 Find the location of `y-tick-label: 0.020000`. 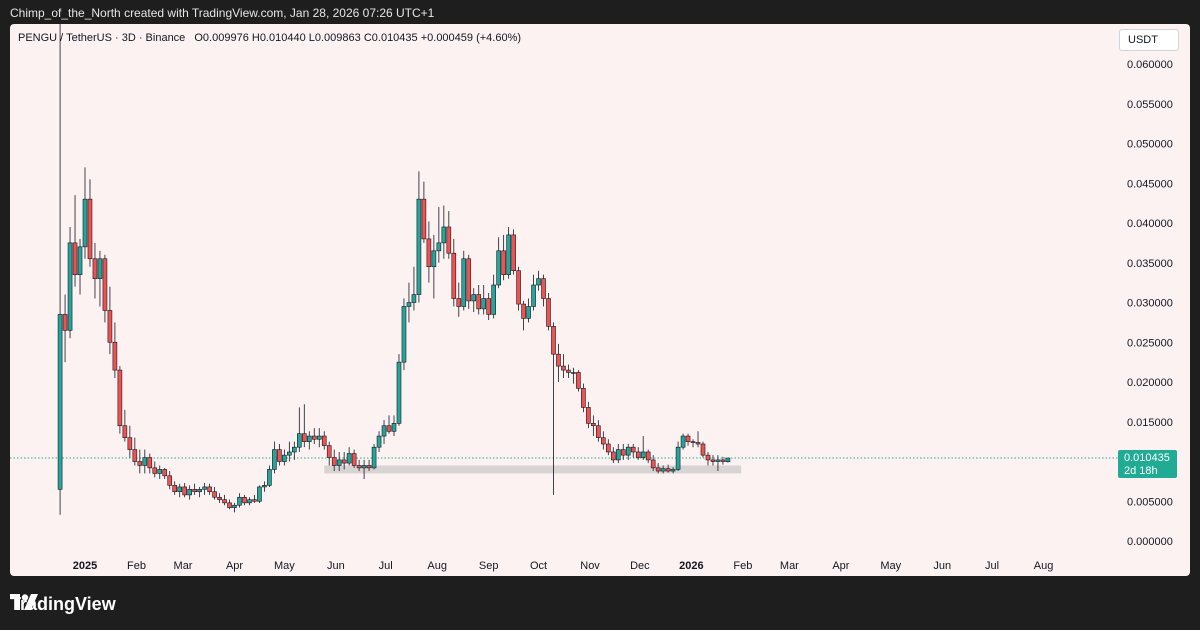

y-tick-label: 0.020000 is located at coordinates (1150, 383).